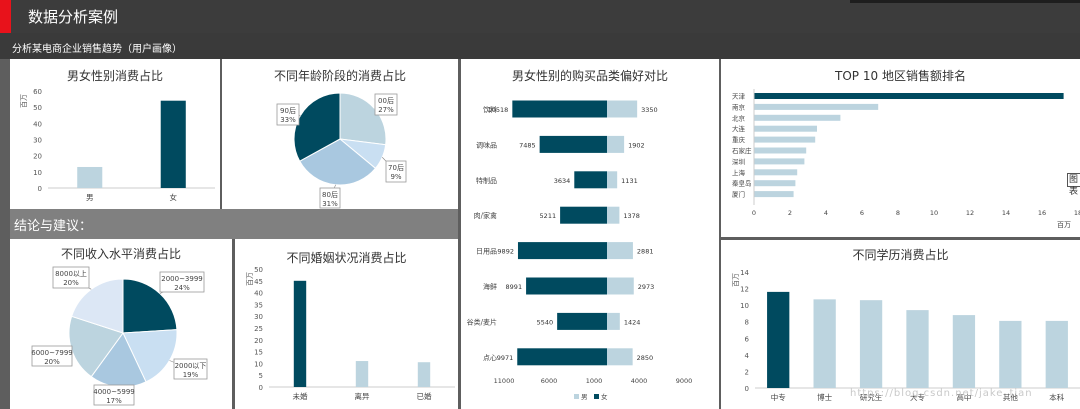  I want to click on y-tick-label: 30, so click(258, 317).